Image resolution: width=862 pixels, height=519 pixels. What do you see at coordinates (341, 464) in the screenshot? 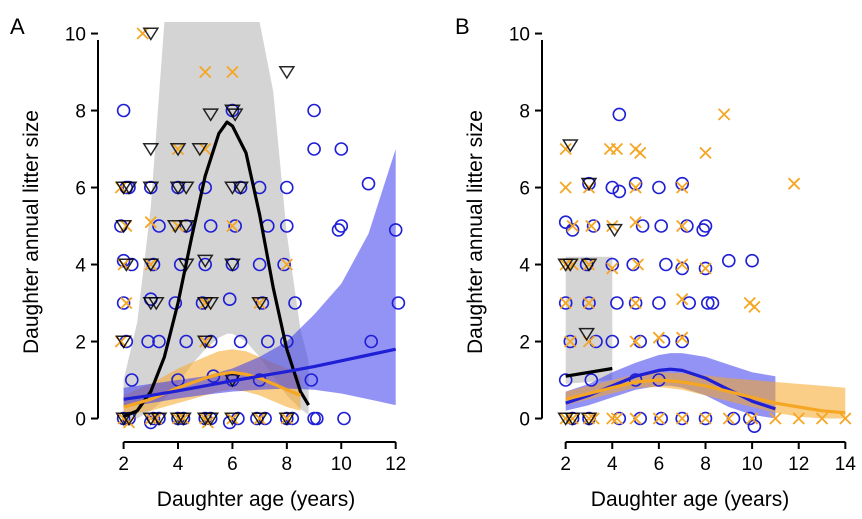
I see `x-tick-label: 10` at bounding box center [341, 464].